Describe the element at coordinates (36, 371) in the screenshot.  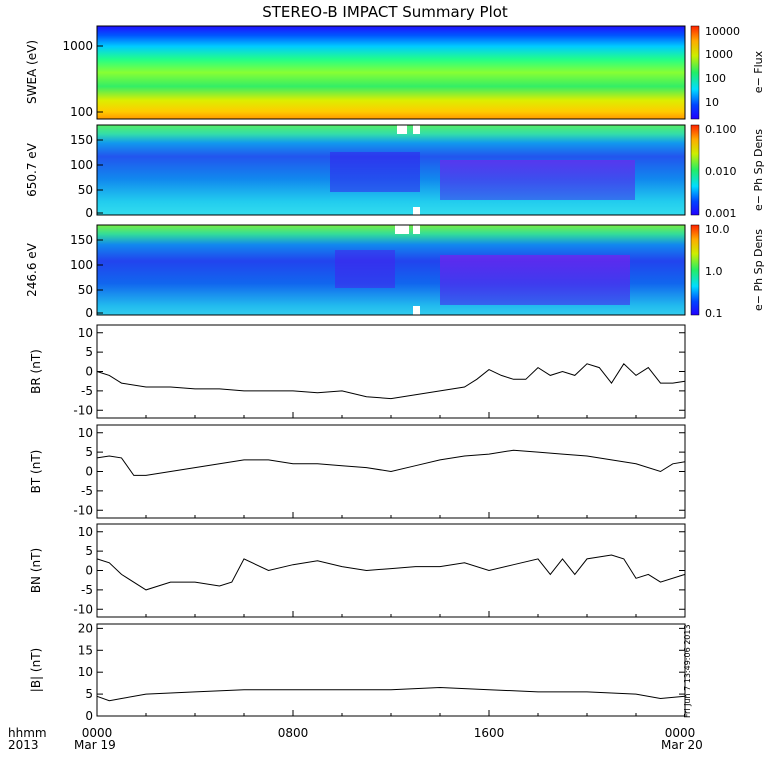
I see `panel-ylabel: BR (nT)` at that location.